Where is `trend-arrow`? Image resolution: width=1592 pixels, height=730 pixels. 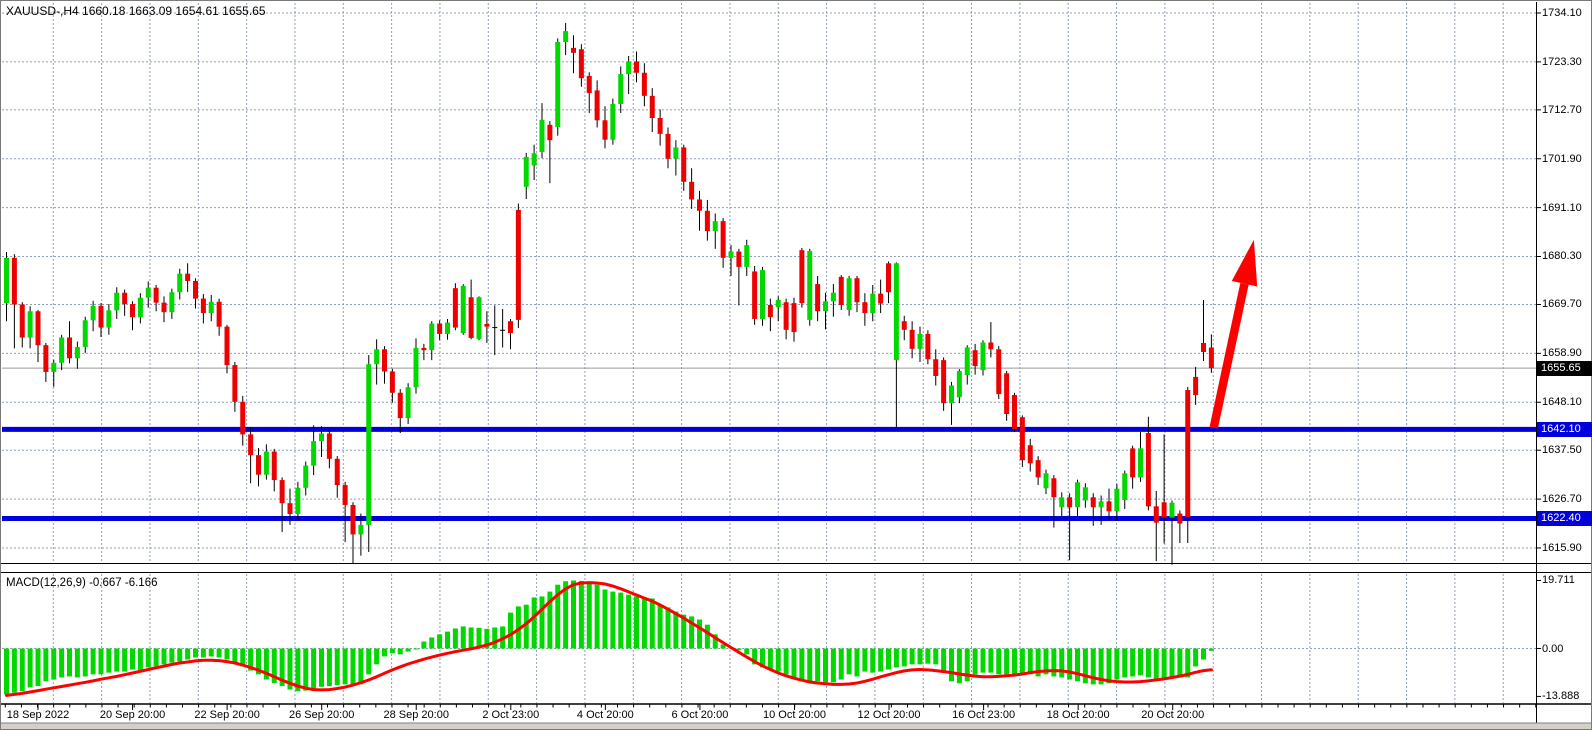
trend-arrow is located at coordinates (1233, 334).